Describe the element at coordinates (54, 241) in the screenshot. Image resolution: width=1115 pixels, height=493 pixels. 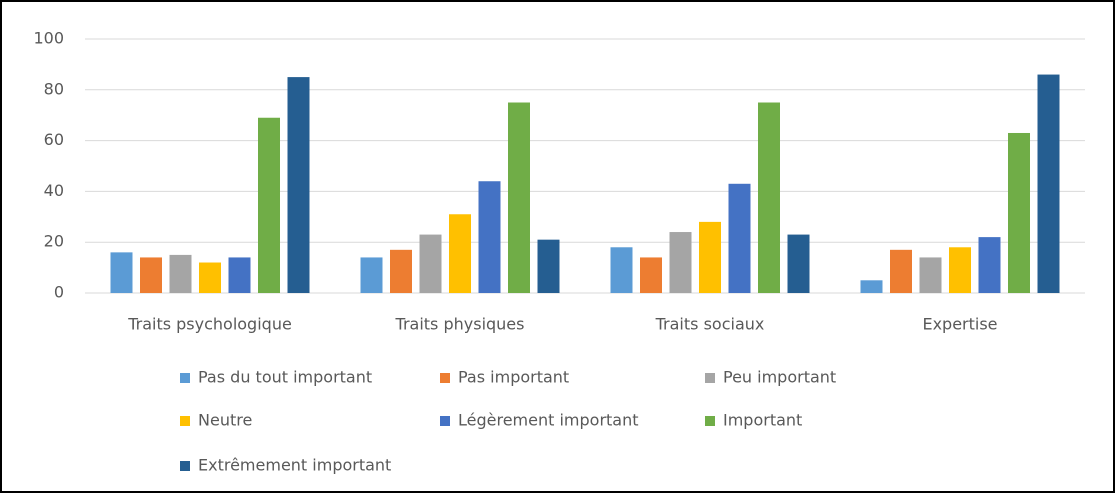
I see `y-tick-label: 20` at that location.